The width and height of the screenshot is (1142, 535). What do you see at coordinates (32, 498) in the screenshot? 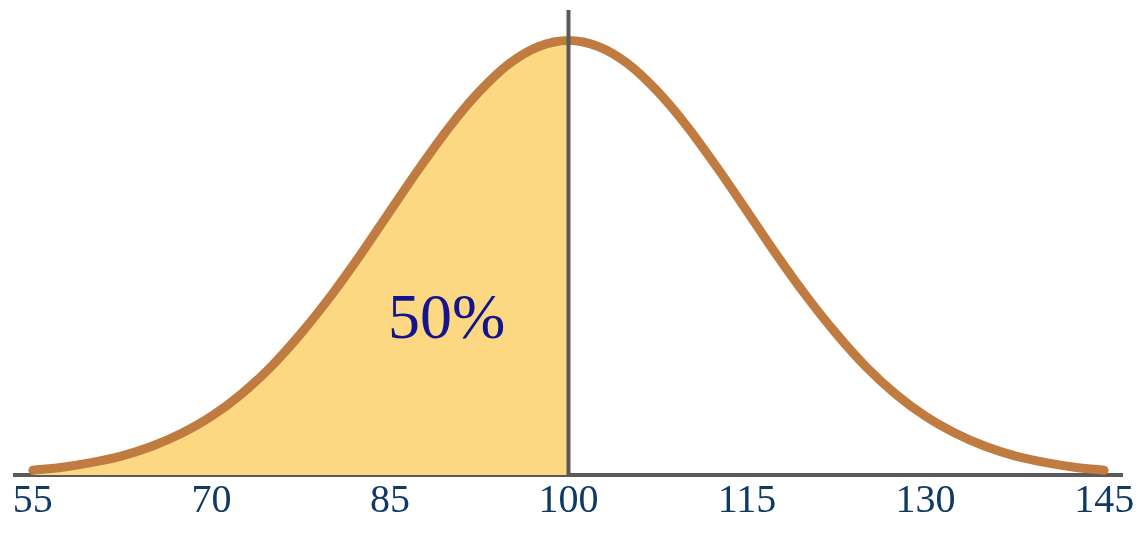
I see `x-tick-label: 55` at bounding box center [32, 498].